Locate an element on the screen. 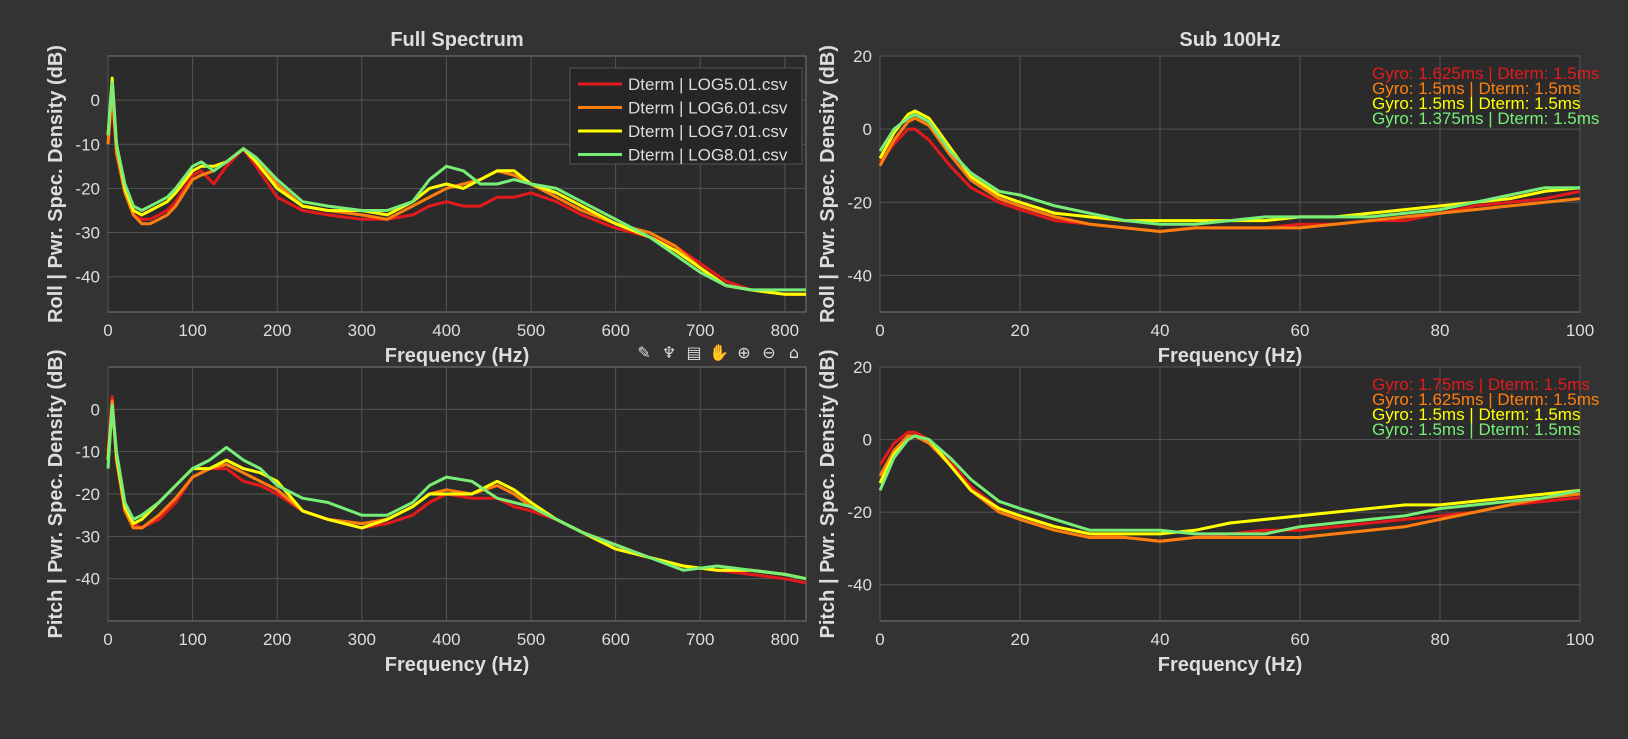 This screenshot has width=1628, height=739. edit-icon: ✎ is located at coordinates (644, 352).